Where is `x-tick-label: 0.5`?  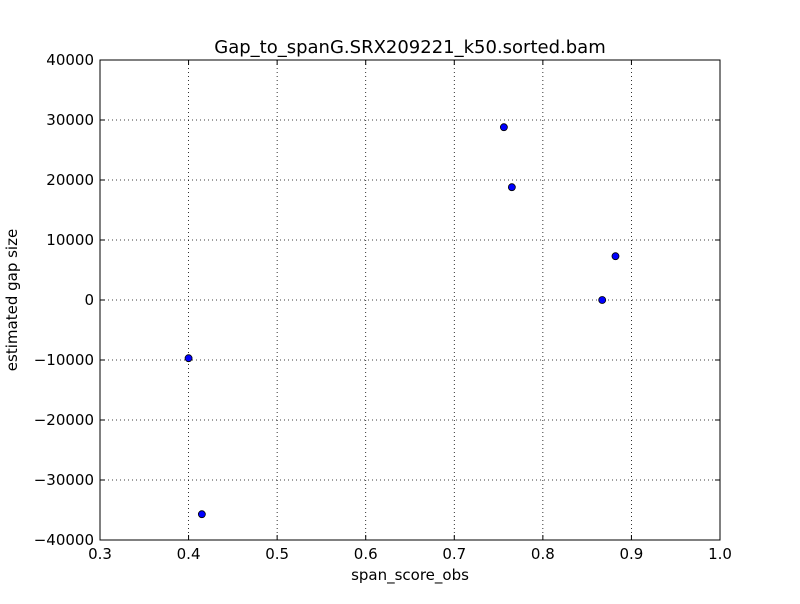
x-tick-label: 0.5 is located at coordinates (277, 554).